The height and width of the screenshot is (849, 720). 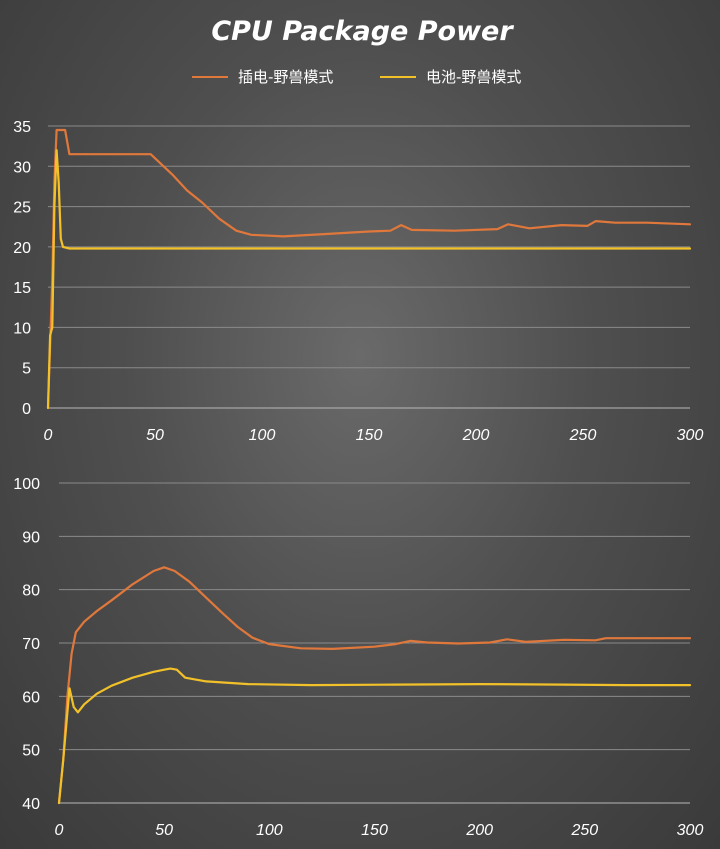 What do you see at coordinates (31, 751) in the screenshot?
I see `y-tick-label: 50` at bounding box center [31, 751].